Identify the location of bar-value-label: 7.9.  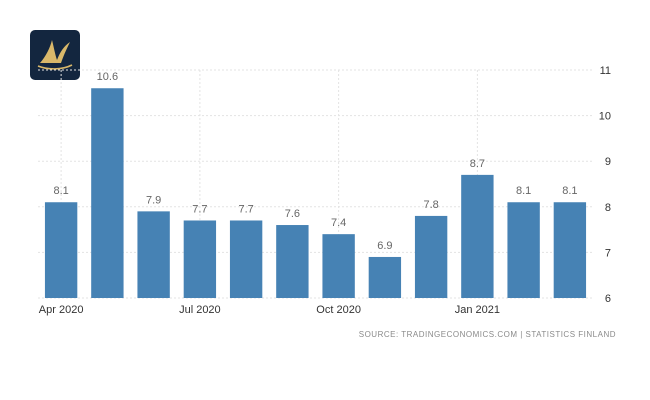
(153, 200).